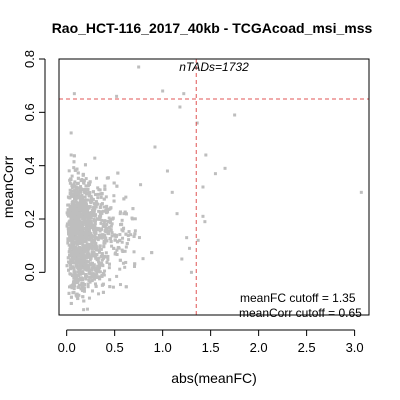 Image resolution: width=400 pixels, height=400 pixels. Describe the element at coordinates (298, 298) in the screenshot. I see `meanfc-cutoff-label: meanFC cutoff = 1.35` at that location.